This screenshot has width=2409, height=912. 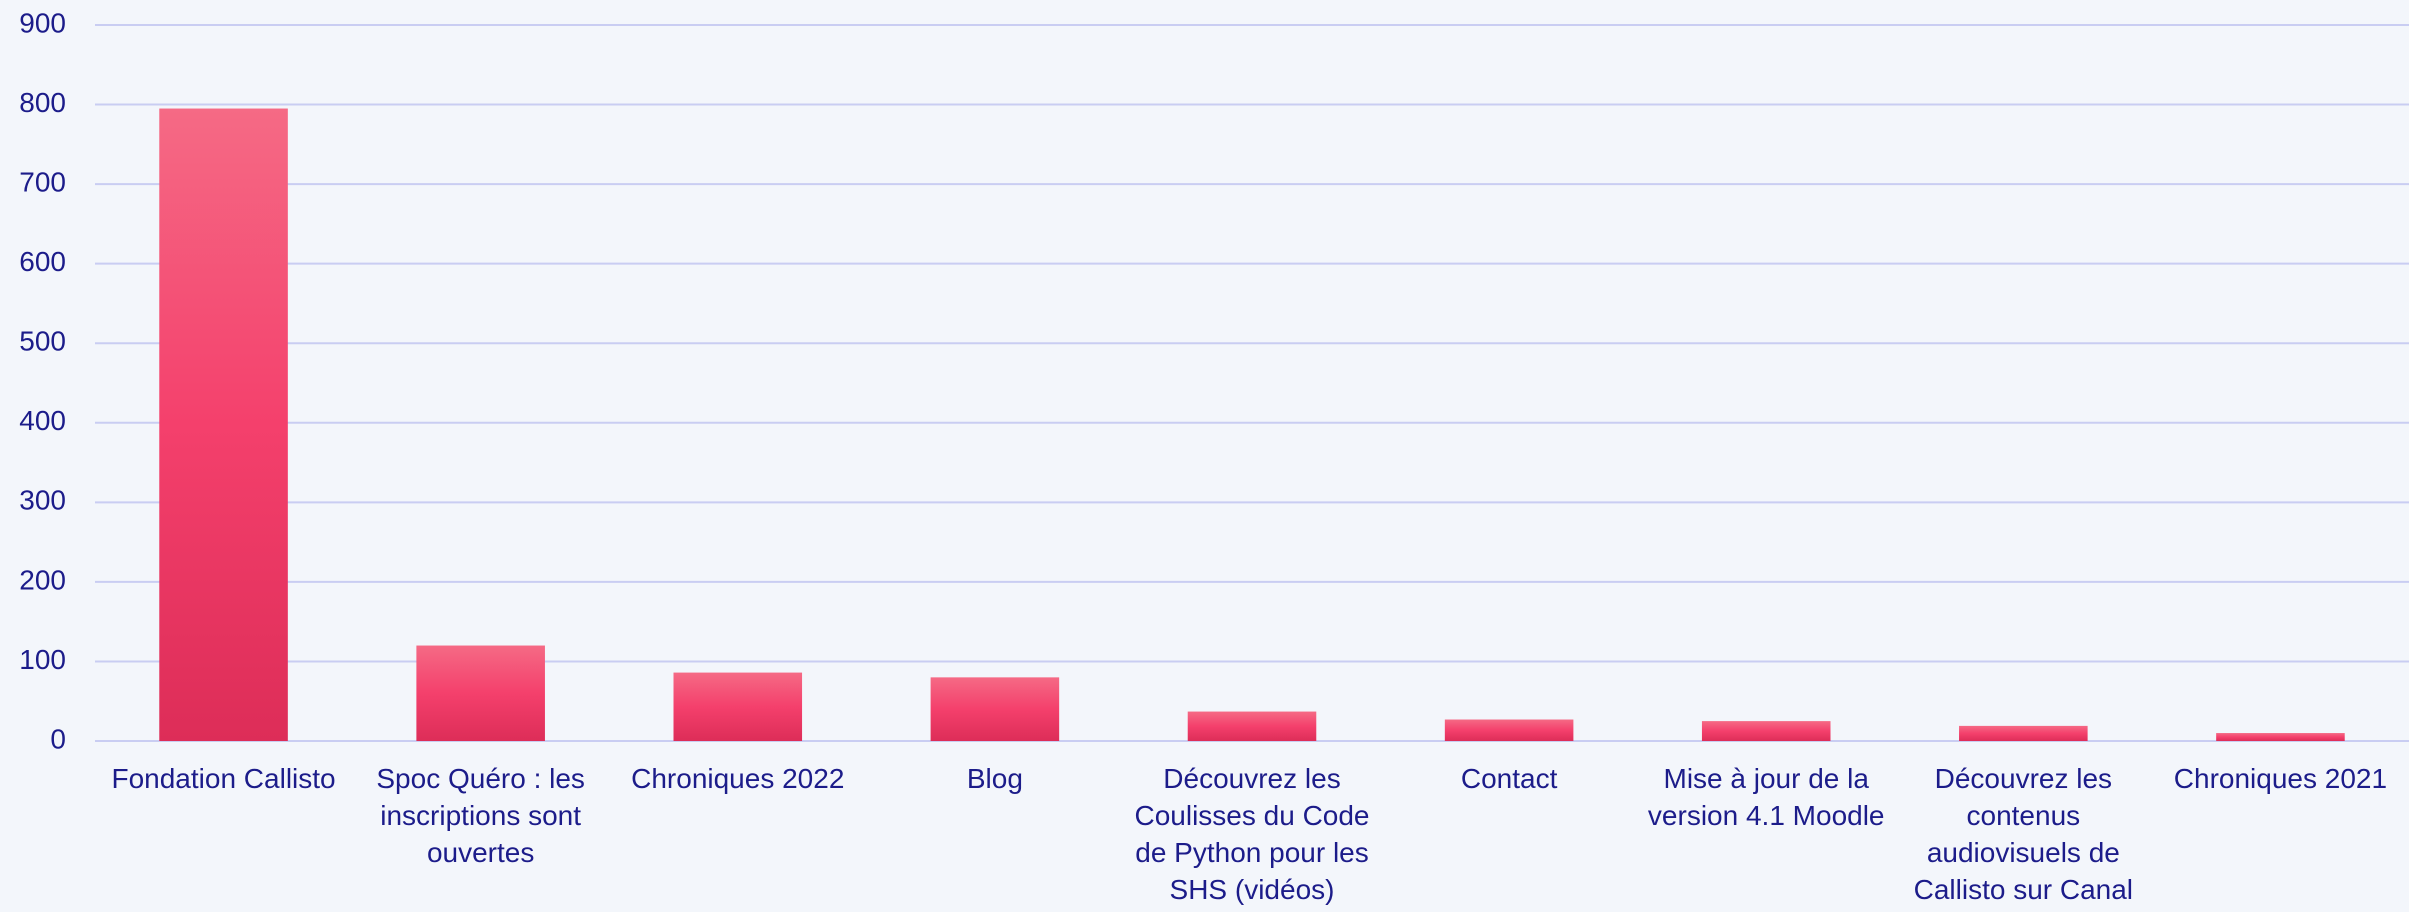 I want to click on x-tick-label: Fondation Callisto, so click(x=223, y=778).